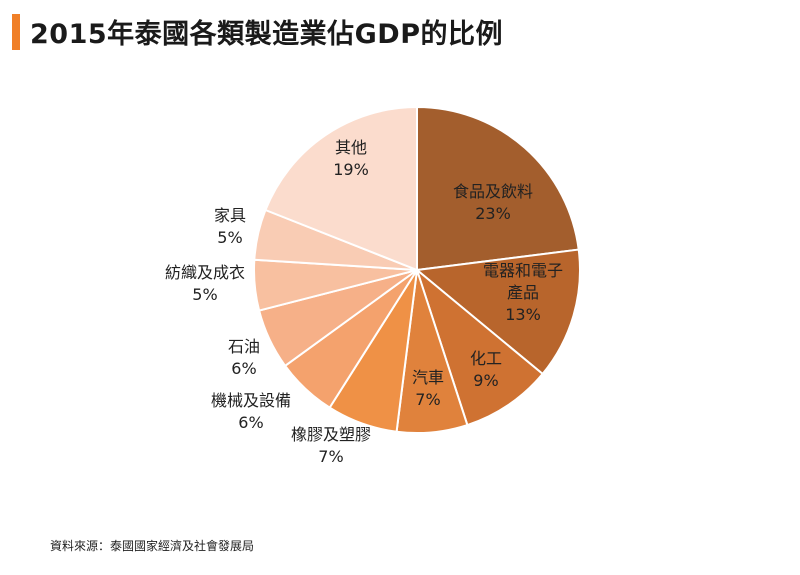  What do you see at coordinates (427, 399) in the screenshot?
I see `slice-value-4: 7%` at bounding box center [427, 399].